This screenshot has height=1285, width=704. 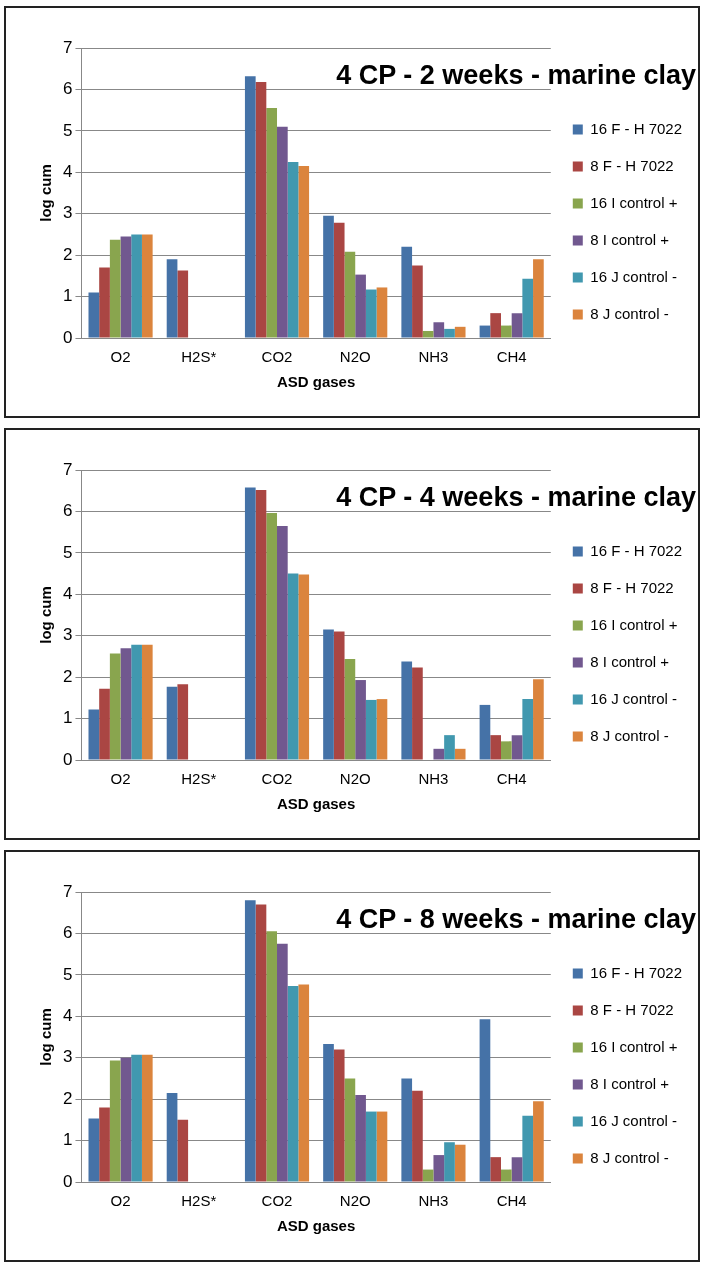 What do you see at coordinates (630, 661) in the screenshot?
I see `legend-label: 8 I control +` at bounding box center [630, 661].